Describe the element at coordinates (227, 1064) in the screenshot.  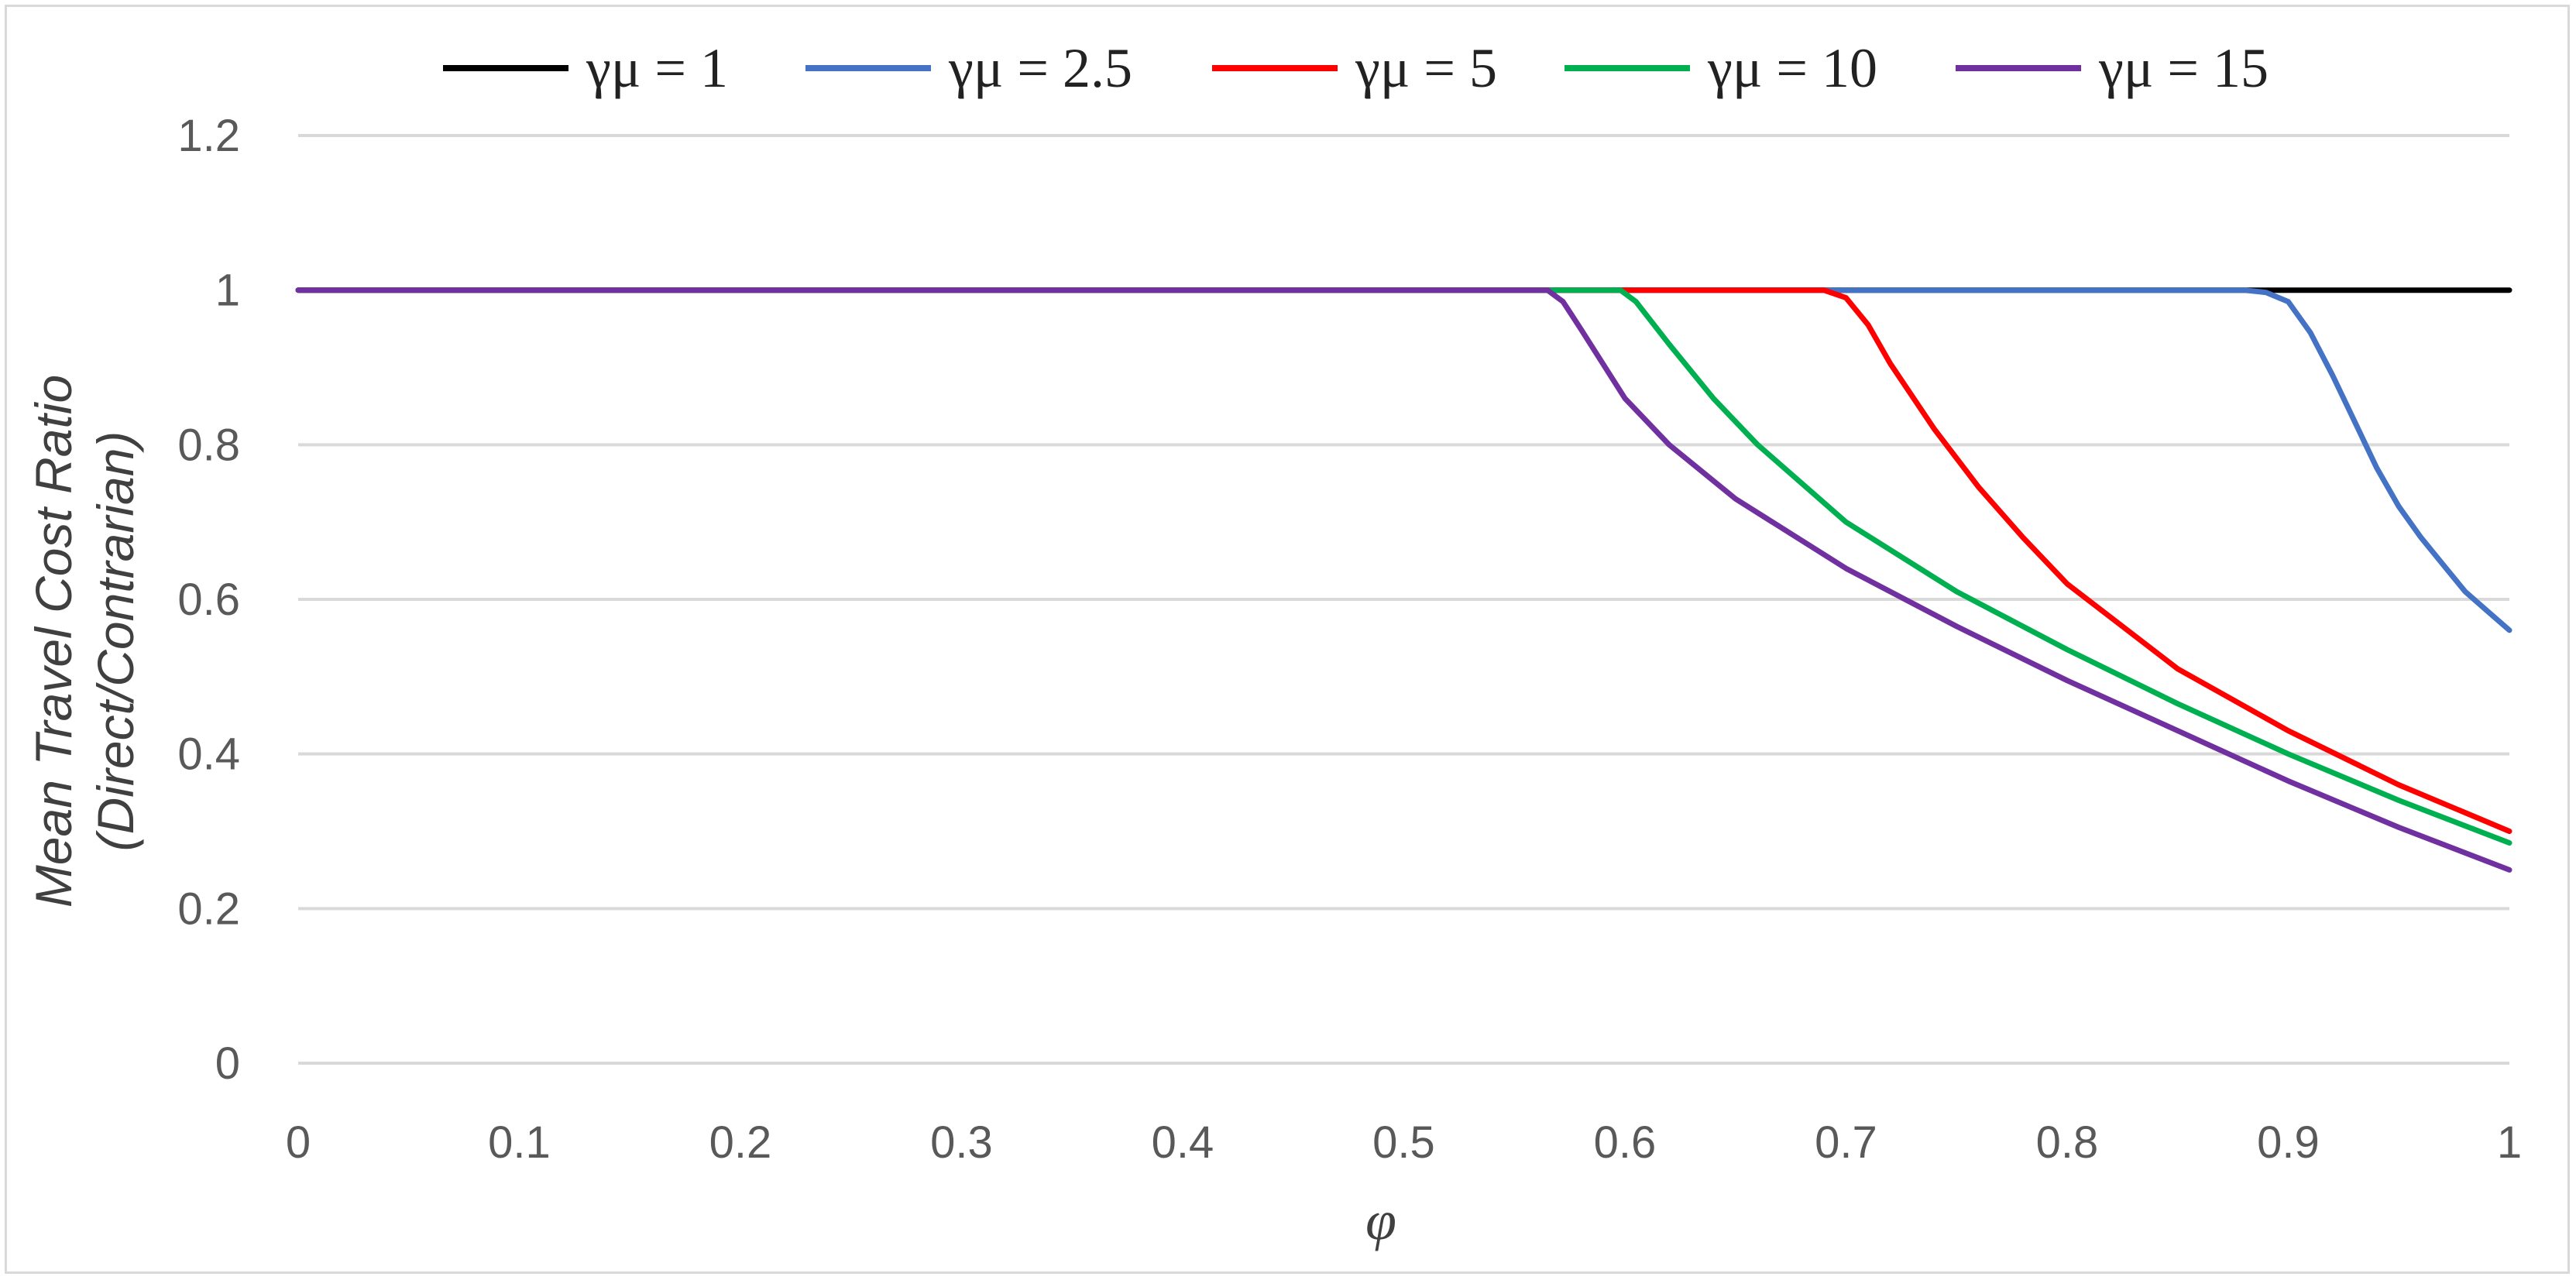
I see `y-tick-label: 0` at that location.